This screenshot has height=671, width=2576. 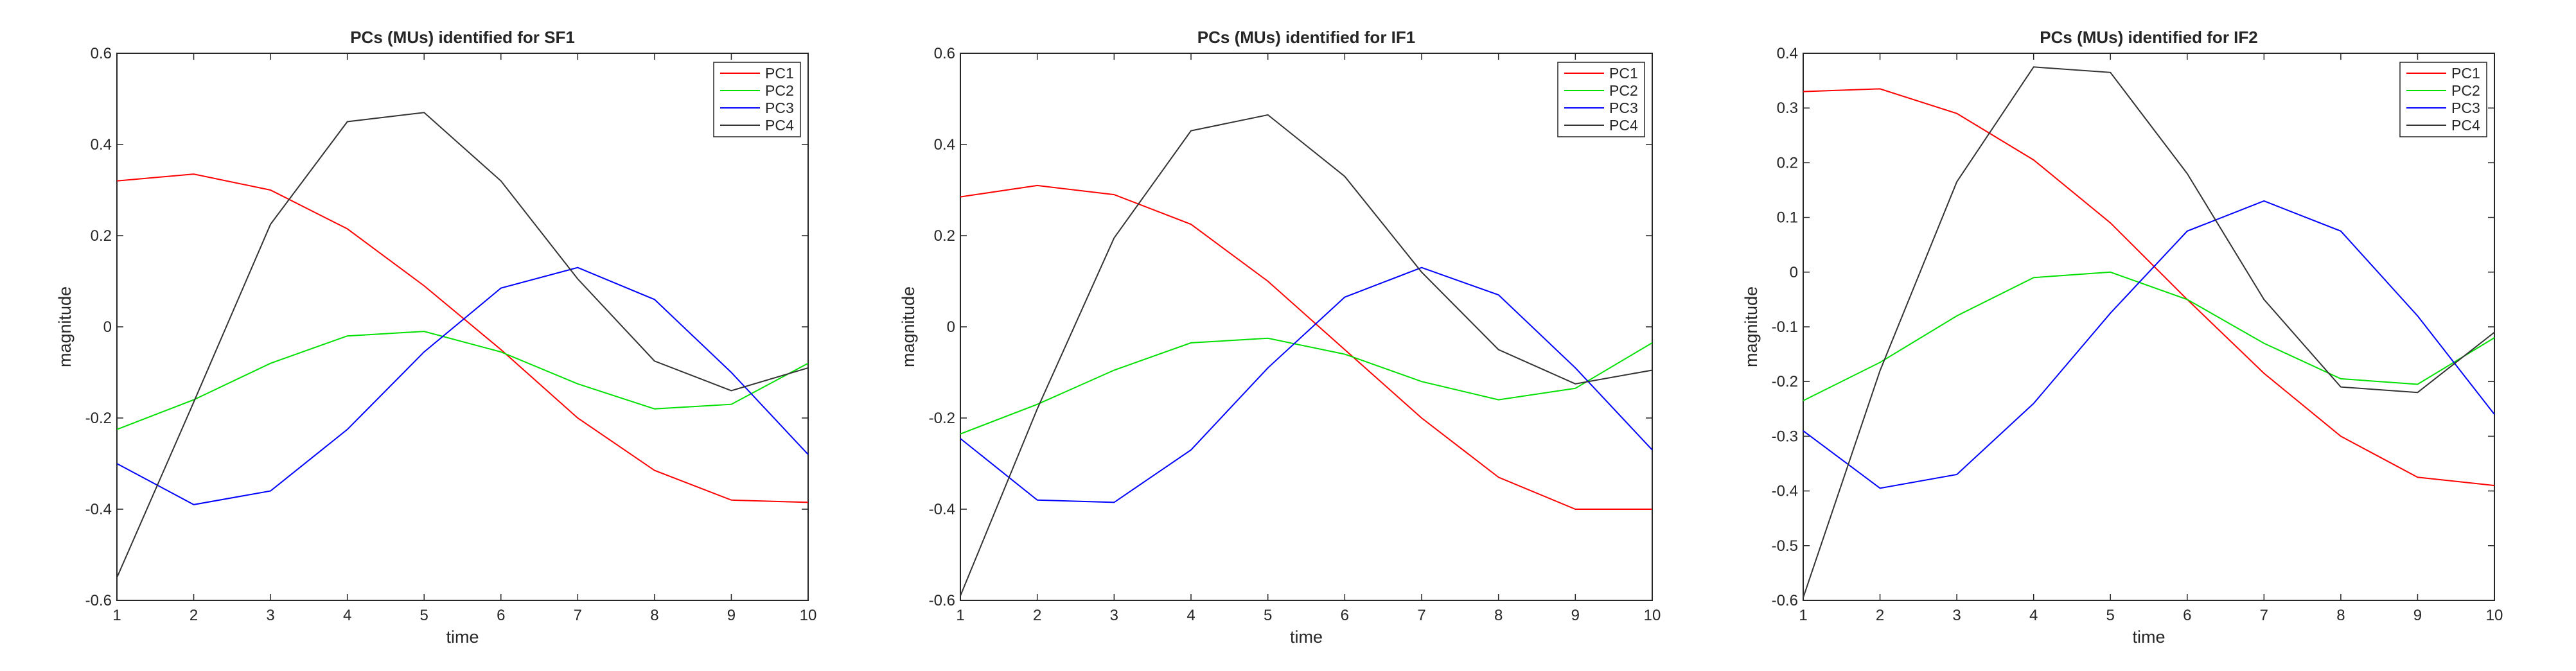 I want to click on chart-title: PCs (MUs) identified for SF1, so click(x=462, y=37).